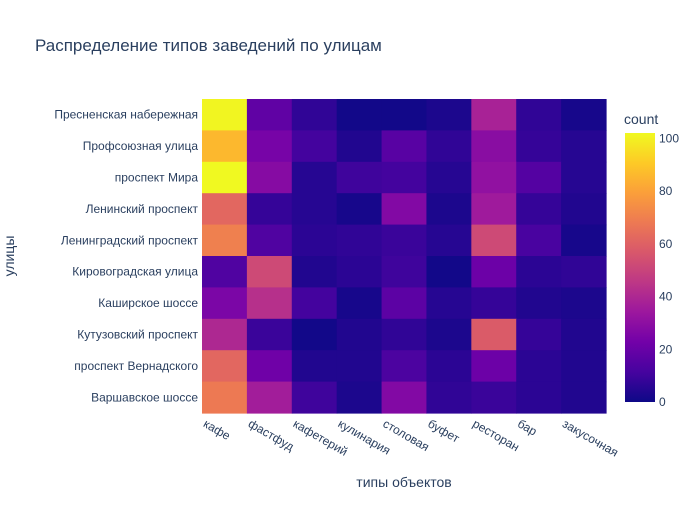  What do you see at coordinates (495, 435) in the screenshot?
I see `x-tick-label: ресторан` at bounding box center [495, 435].